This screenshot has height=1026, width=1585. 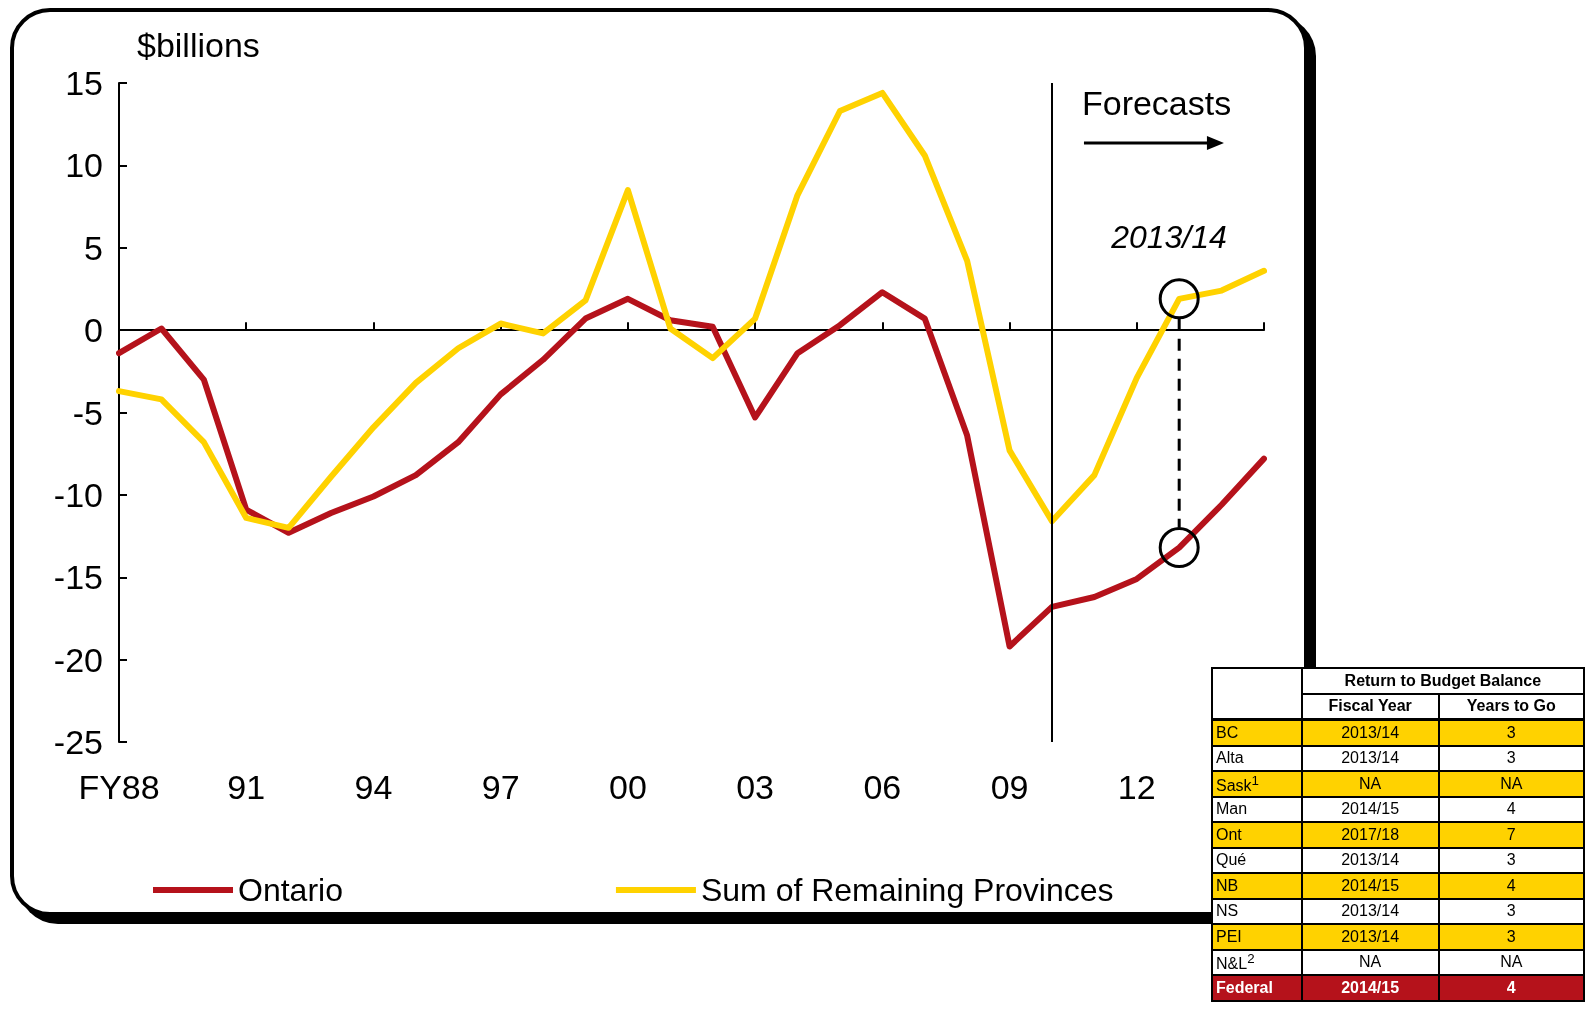 What do you see at coordinates (1237, 783) in the screenshot?
I see `category-label: Sask$^{1}$` at bounding box center [1237, 783].